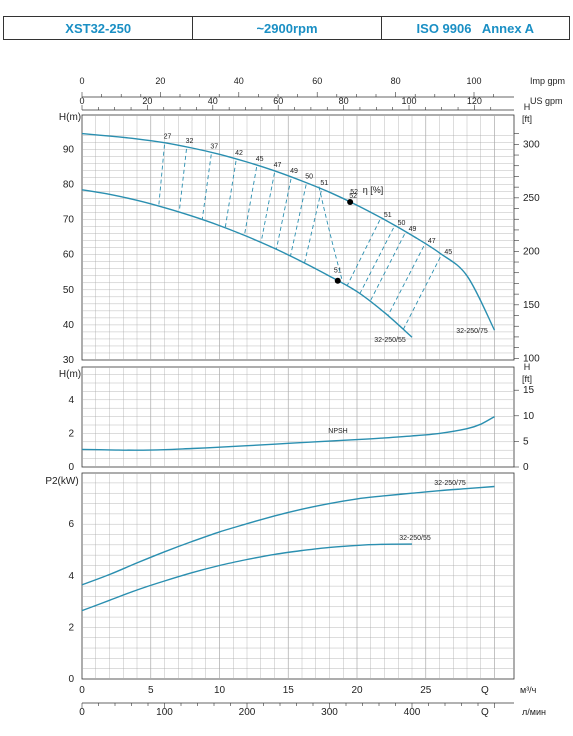  Describe the element at coordinates (354, 192) in the screenshot. I see `bep-label-75: 52` at that location.